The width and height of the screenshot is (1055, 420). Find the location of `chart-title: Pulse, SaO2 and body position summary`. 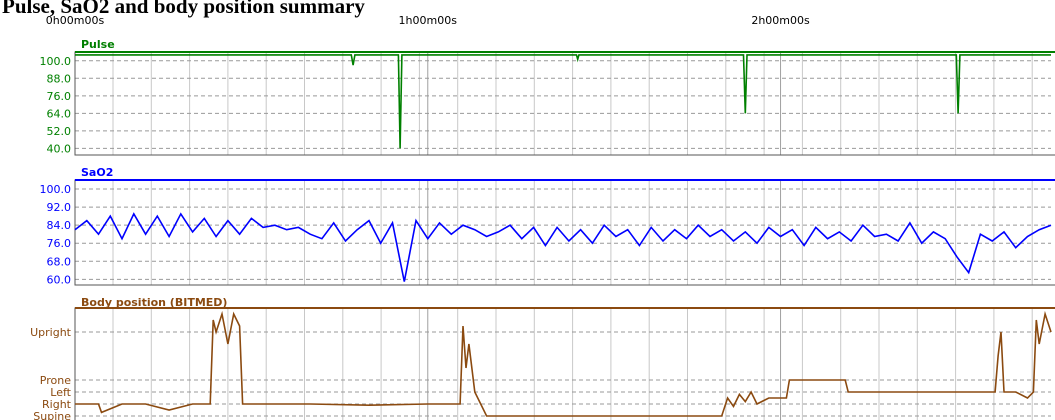

chart-title: Pulse, SaO2 and body position summary is located at coordinates (183, 9).